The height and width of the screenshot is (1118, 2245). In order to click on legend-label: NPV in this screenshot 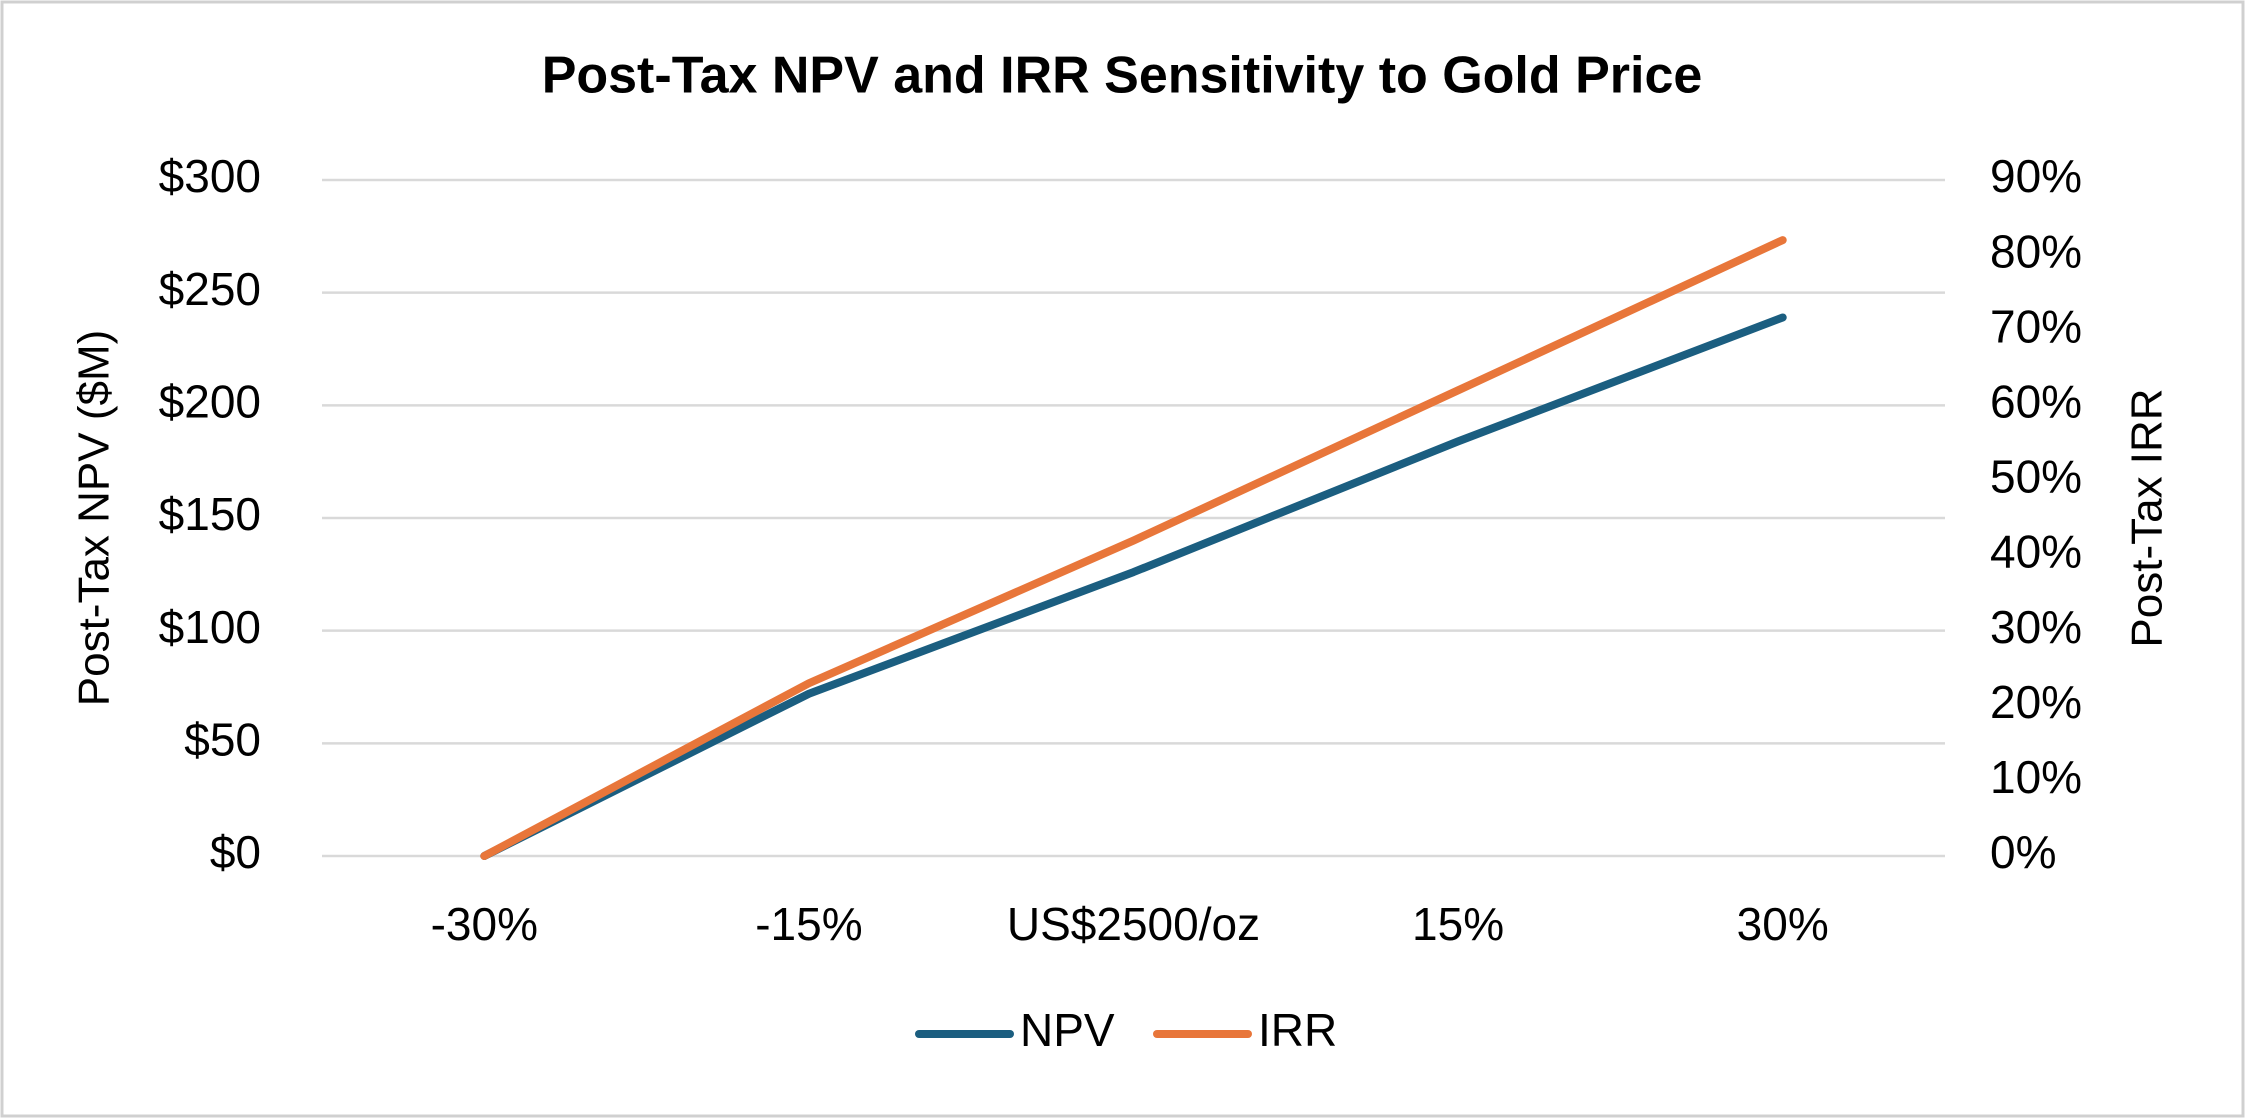, I will do `click(1067, 1030)`.